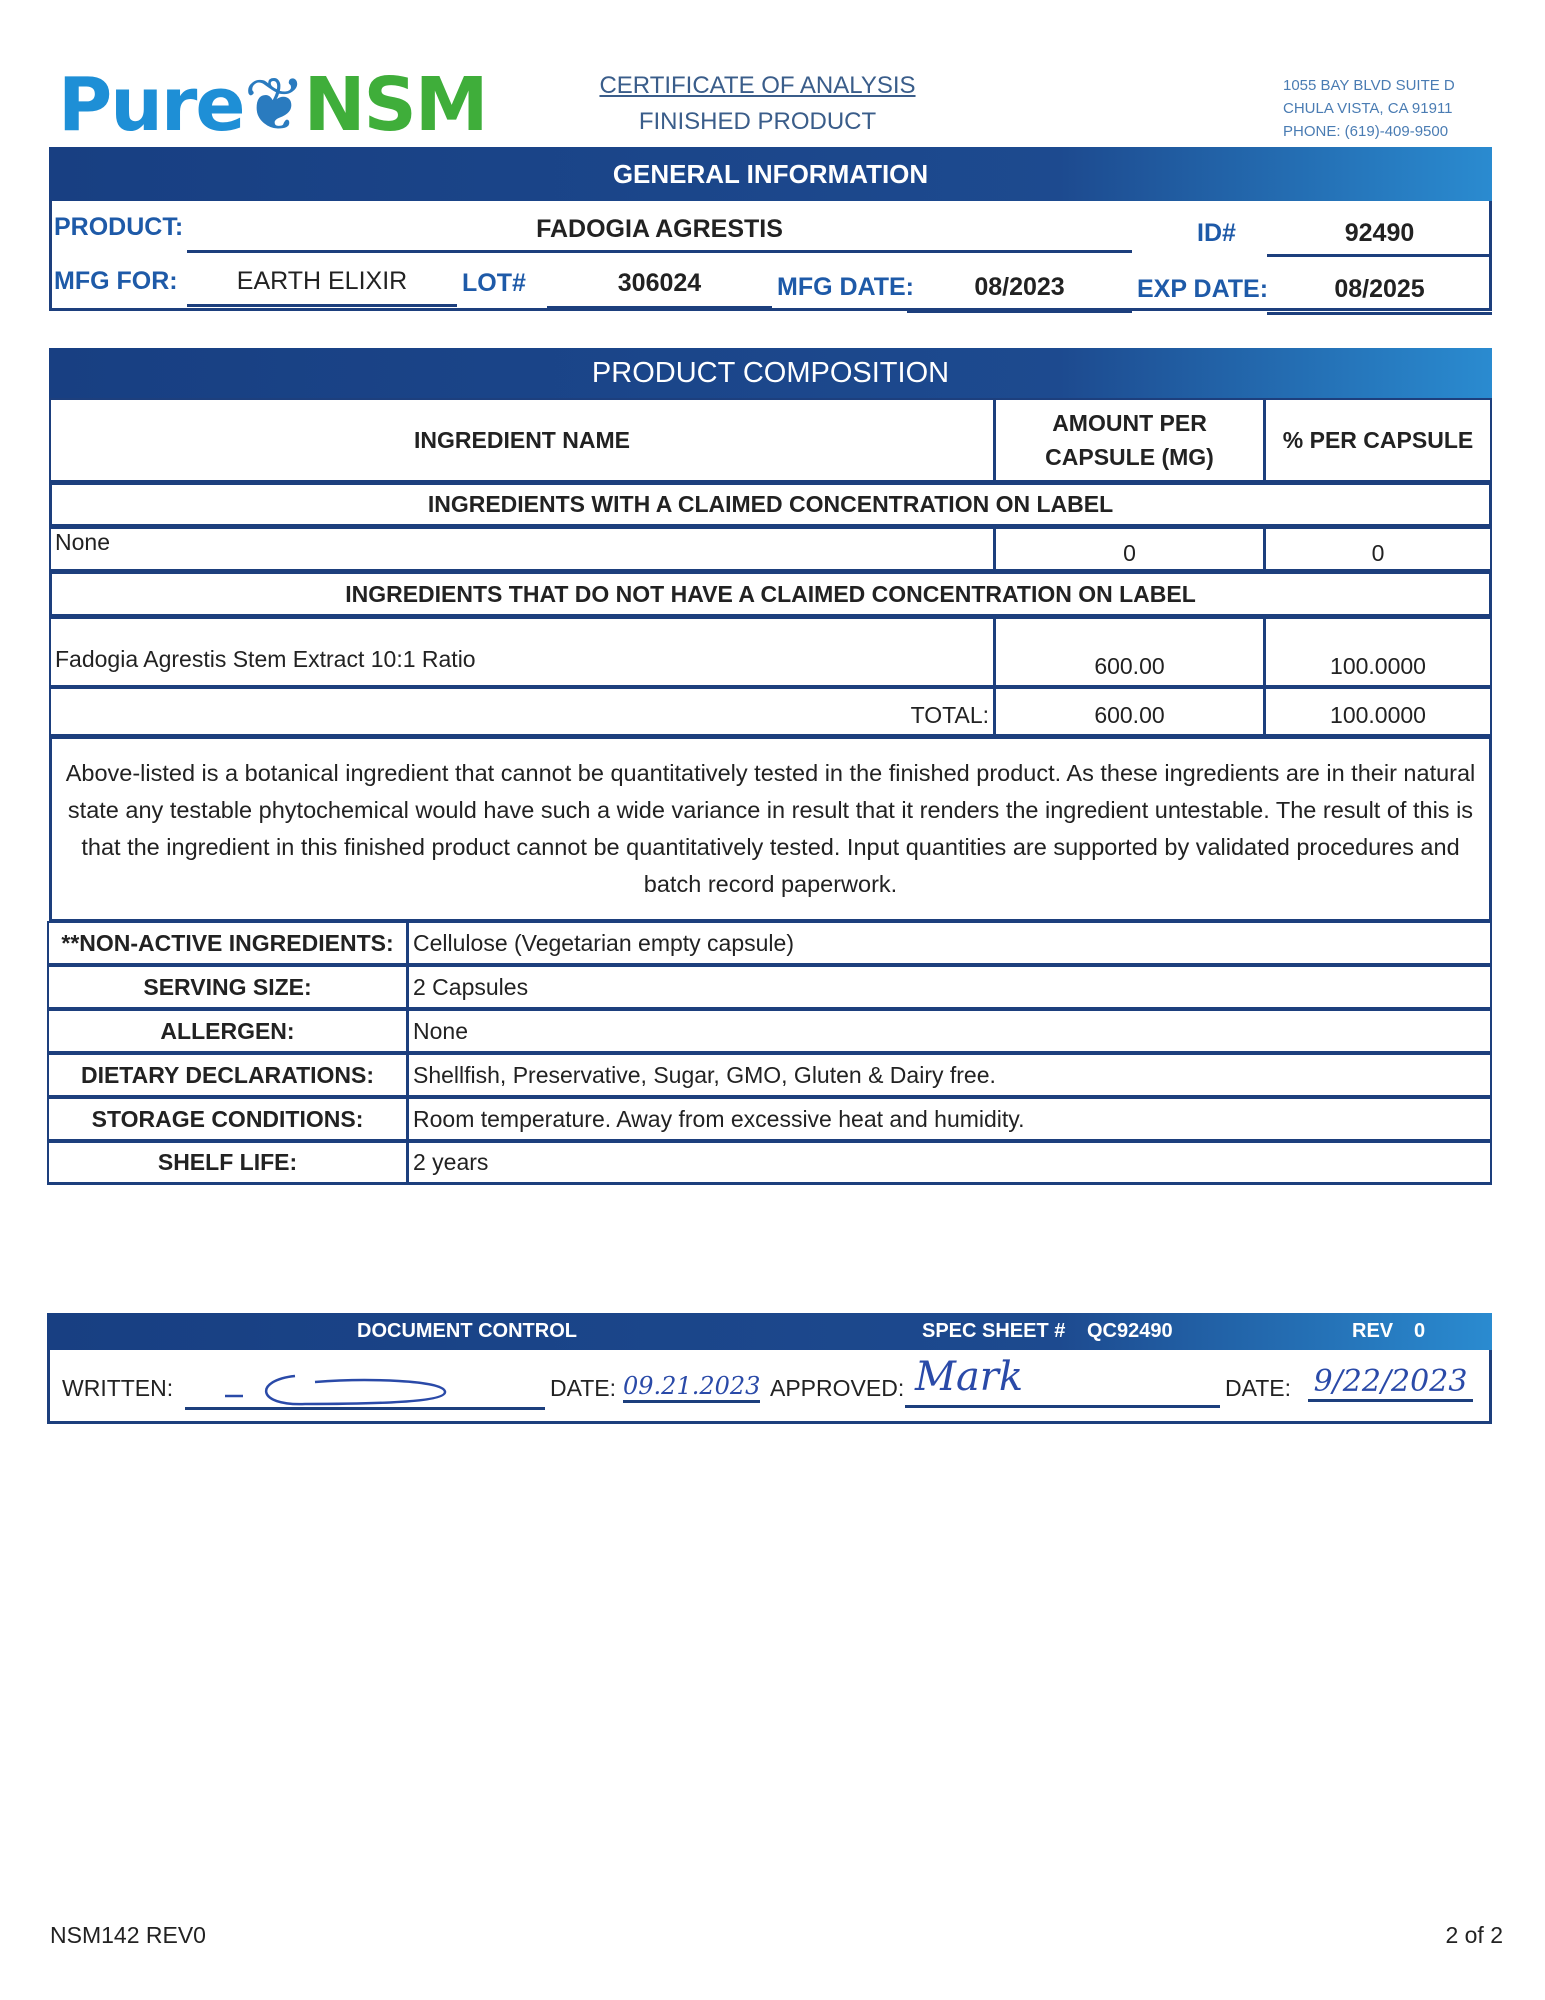 Image resolution: width=1545 pixels, height=2000 pixels. What do you see at coordinates (522, 711) in the screenshot?
I see `total-label: TOTAL:` at bounding box center [522, 711].